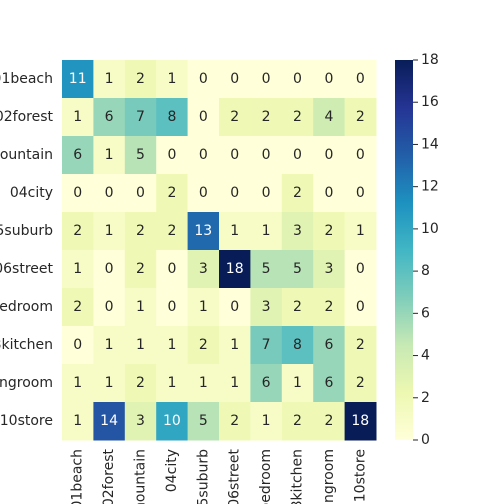 Image resolution: width=504 pixels, height=504 pixels. Describe the element at coordinates (404, 250) in the screenshot. I see `colorbar` at that location.